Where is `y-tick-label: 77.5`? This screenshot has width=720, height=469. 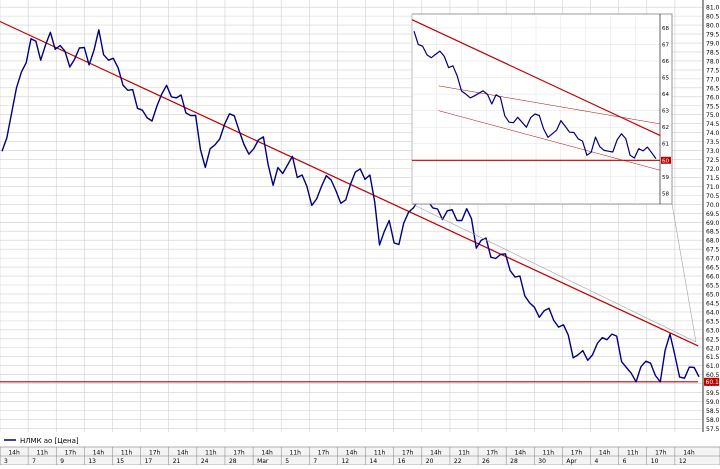
y-tick-label: 77.5 is located at coordinates (713, 70).